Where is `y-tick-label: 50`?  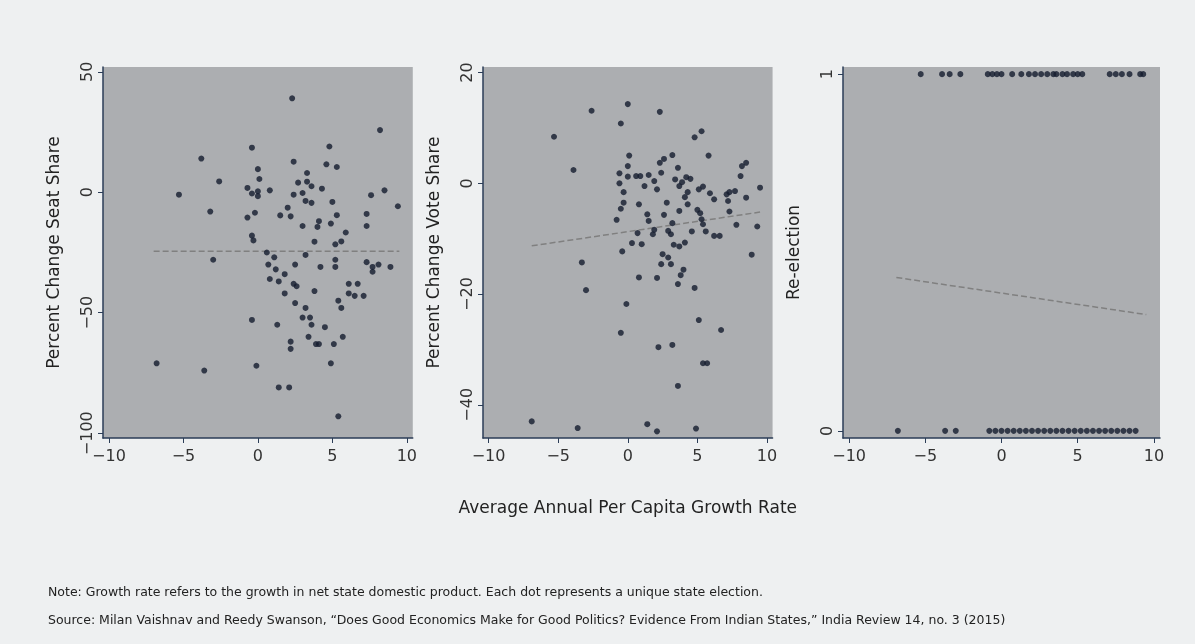
y-tick-label: 50 is located at coordinates (86, 71).